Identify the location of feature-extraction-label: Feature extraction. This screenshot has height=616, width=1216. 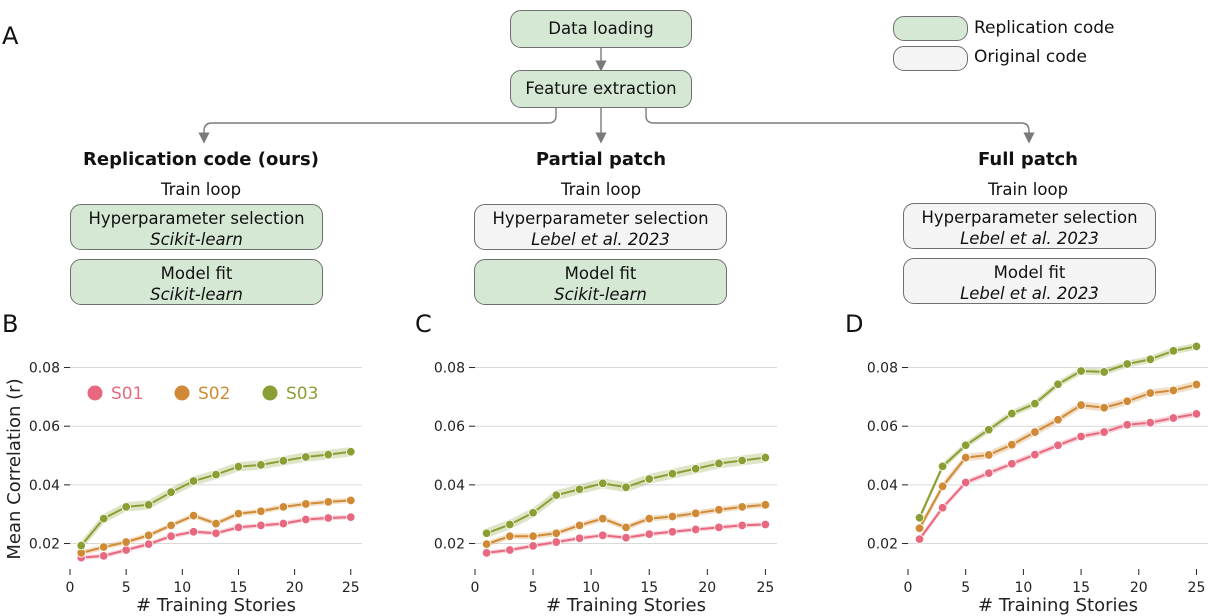
(601, 88).